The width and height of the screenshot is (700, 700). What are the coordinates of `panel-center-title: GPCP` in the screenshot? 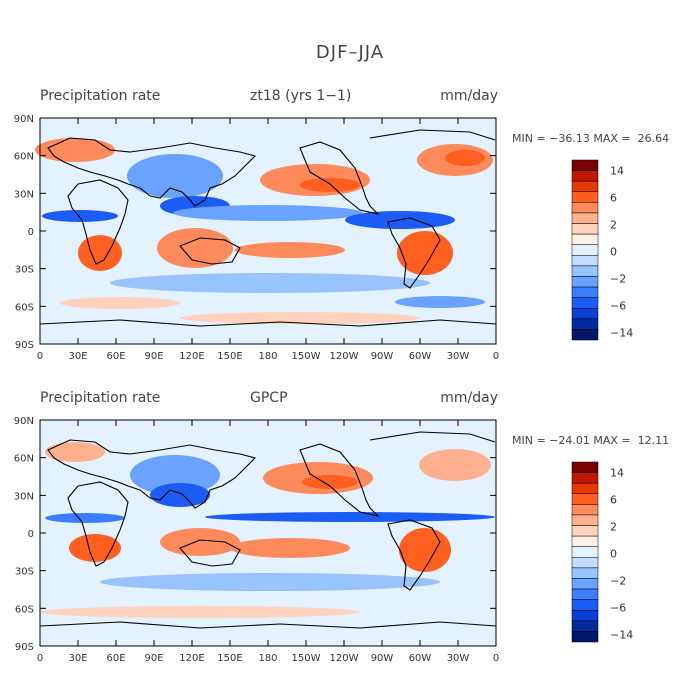 It's located at (269, 398).